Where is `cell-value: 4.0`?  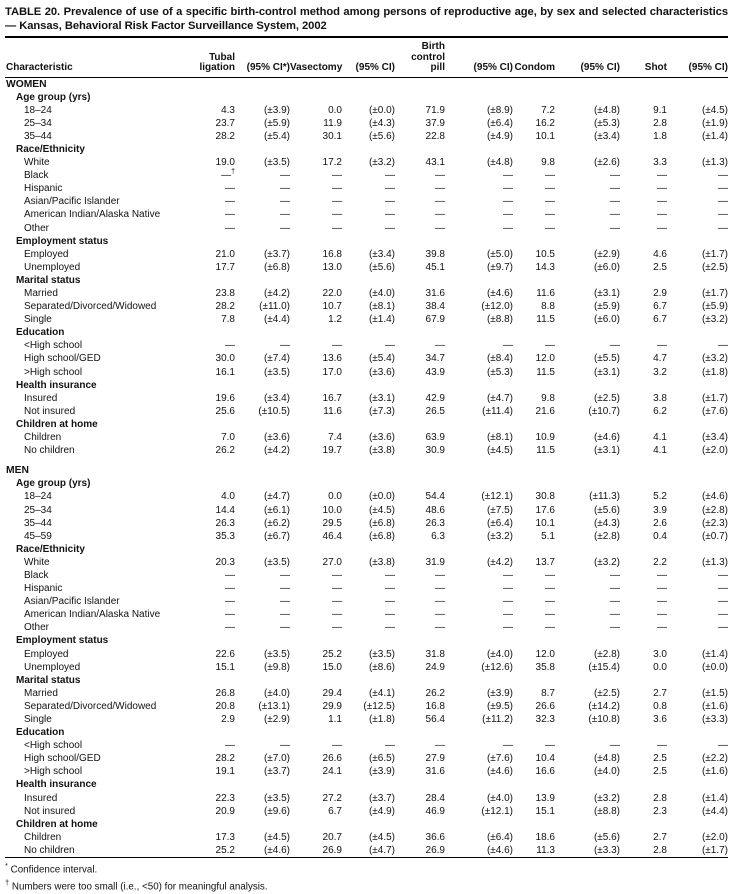 cell-value: 4.0 is located at coordinates (228, 497).